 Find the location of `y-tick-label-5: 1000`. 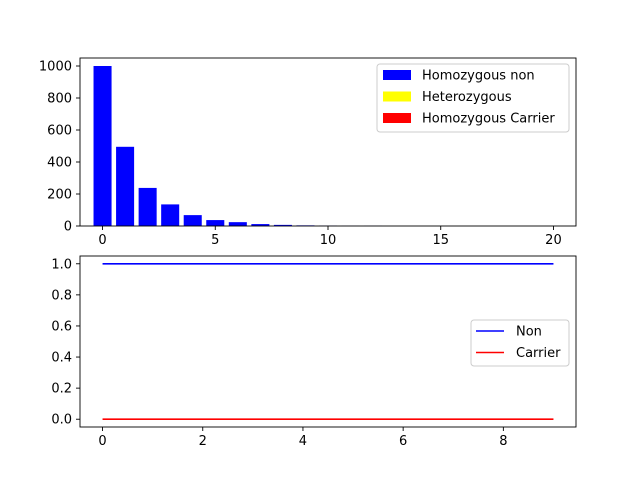

y-tick-label-5: 1000 is located at coordinates (55, 67).